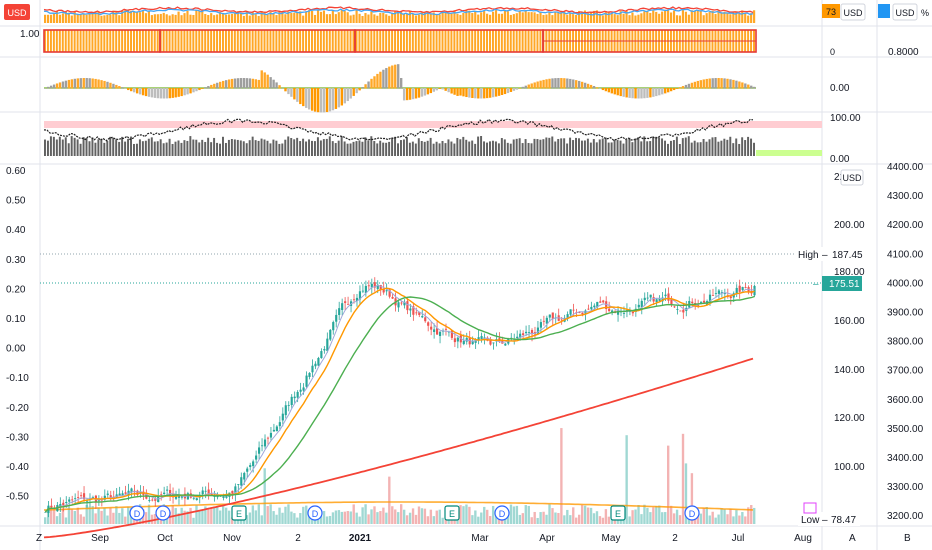  What do you see at coordinates (907, 538) in the screenshot?
I see `compare-scale-button: B` at bounding box center [907, 538].